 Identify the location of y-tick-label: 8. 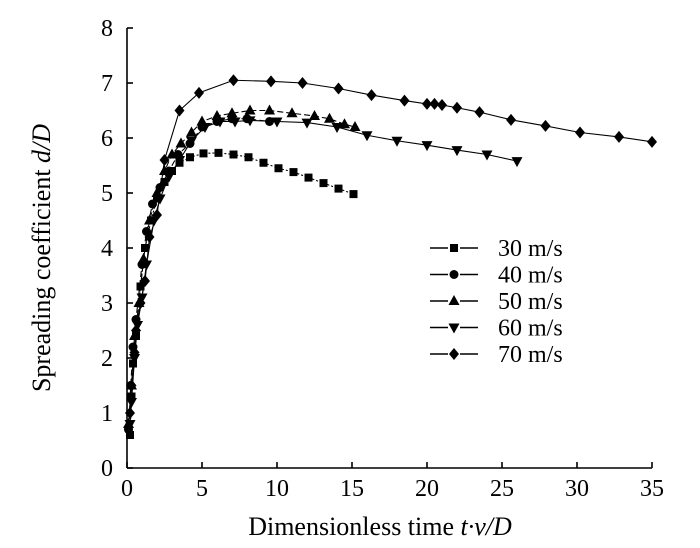
(107, 29).